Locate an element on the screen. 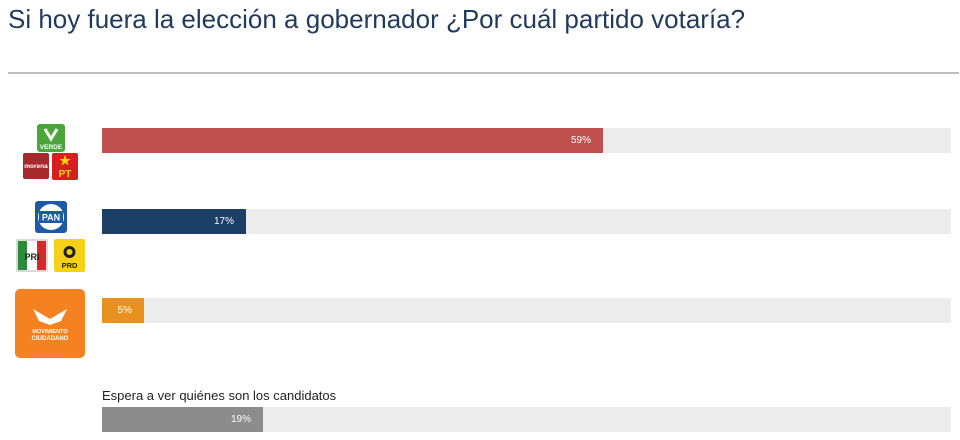 This screenshot has height=440, width=960. bar-label-undecided: 19% is located at coordinates (240, 419).